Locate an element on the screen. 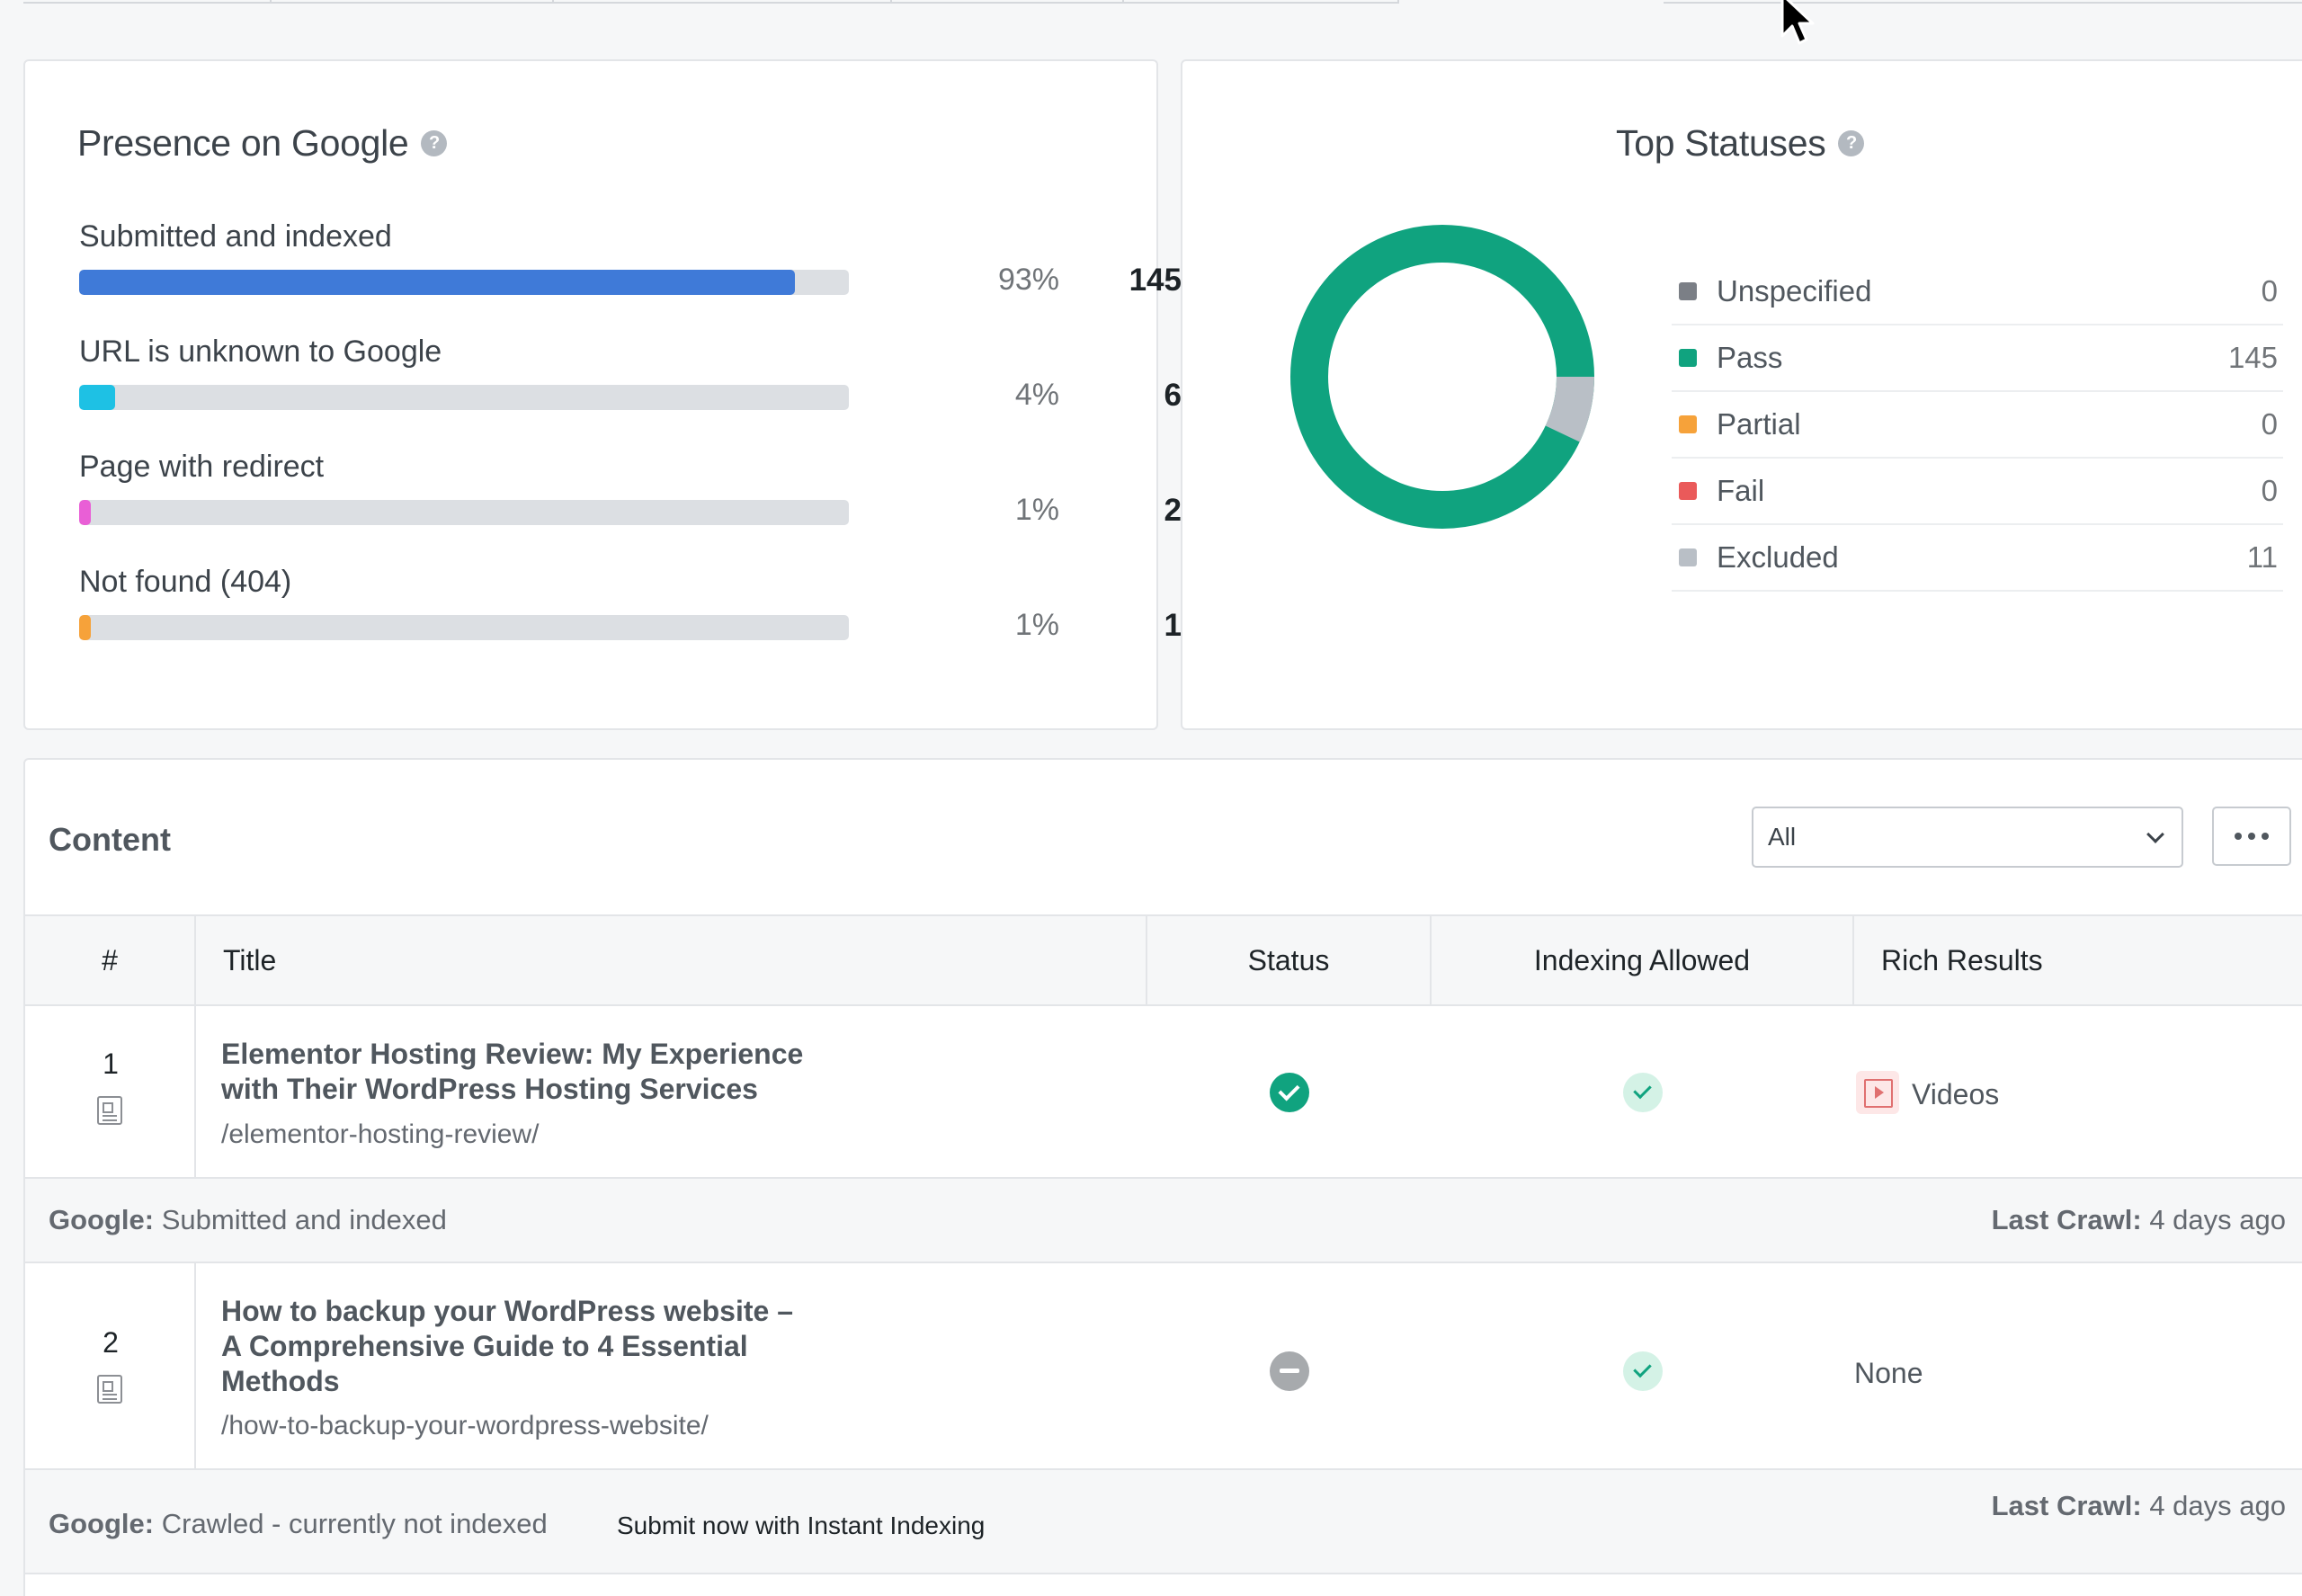  legend-label: Fail is located at coordinates (1741, 490).